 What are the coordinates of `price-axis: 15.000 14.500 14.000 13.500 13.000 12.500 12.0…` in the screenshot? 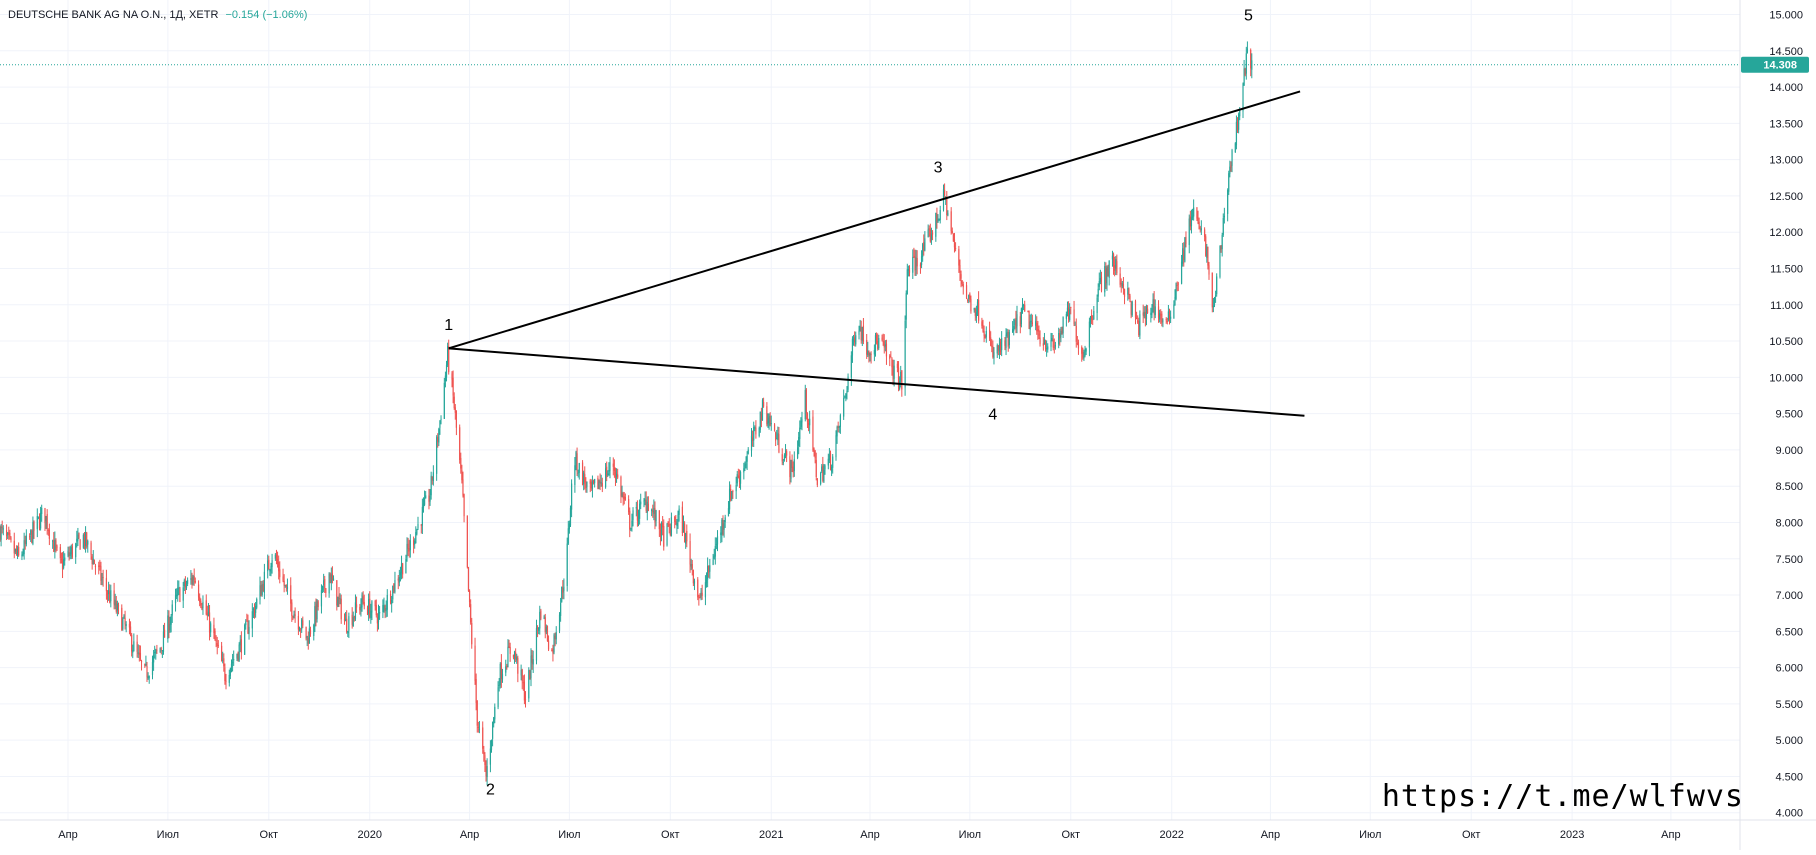 It's located at (1771, 425).